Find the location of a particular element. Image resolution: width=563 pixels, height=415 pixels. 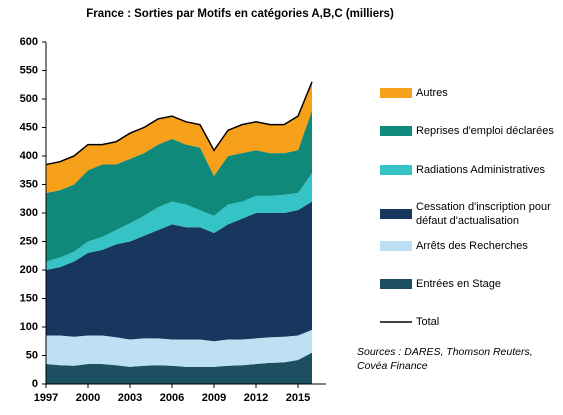

y-tick-label: 150 is located at coordinates (29, 298).